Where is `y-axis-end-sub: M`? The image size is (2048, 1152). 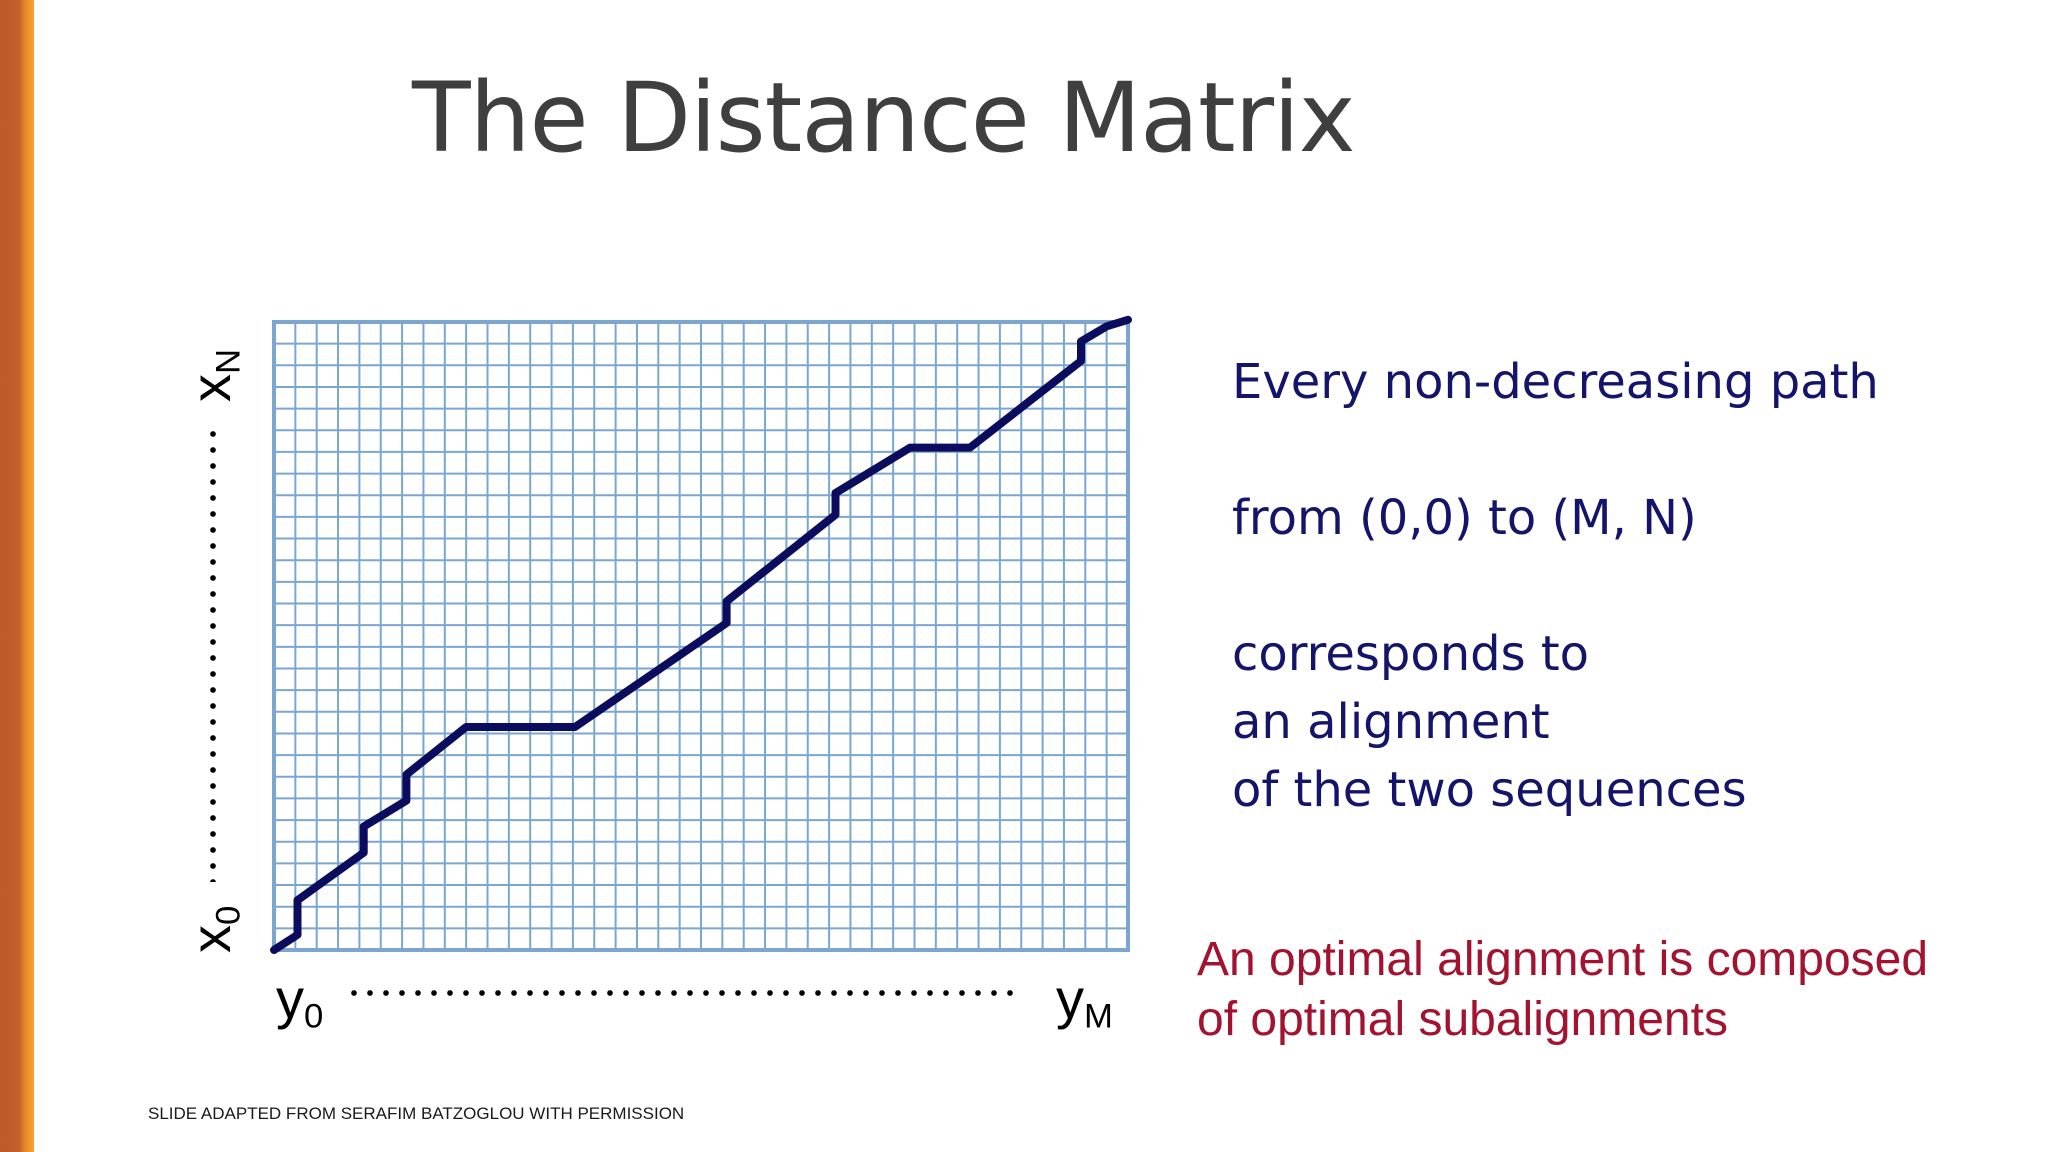
y-axis-end-sub: M is located at coordinates (1098, 1016).